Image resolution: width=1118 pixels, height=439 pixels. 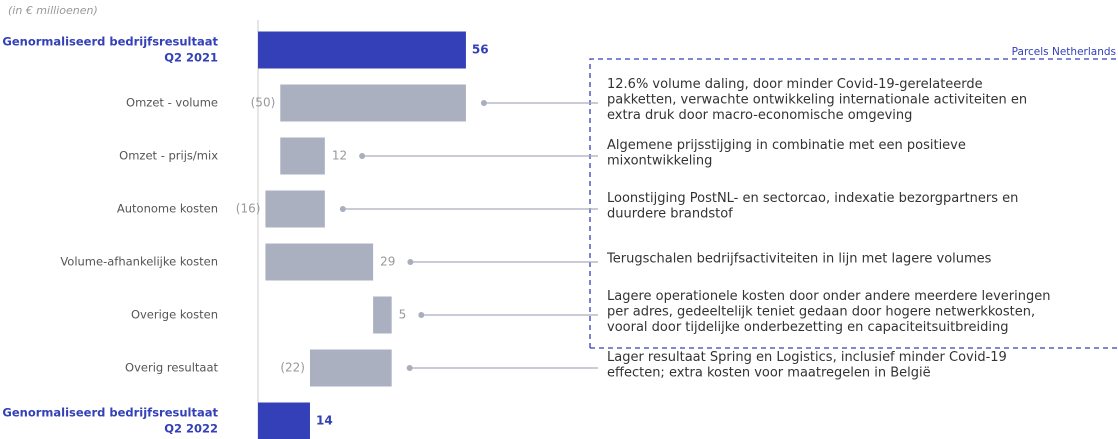 What do you see at coordinates (403, 315) in the screenshot?
I see `value-label: 5` at bounding box center [403, 315].